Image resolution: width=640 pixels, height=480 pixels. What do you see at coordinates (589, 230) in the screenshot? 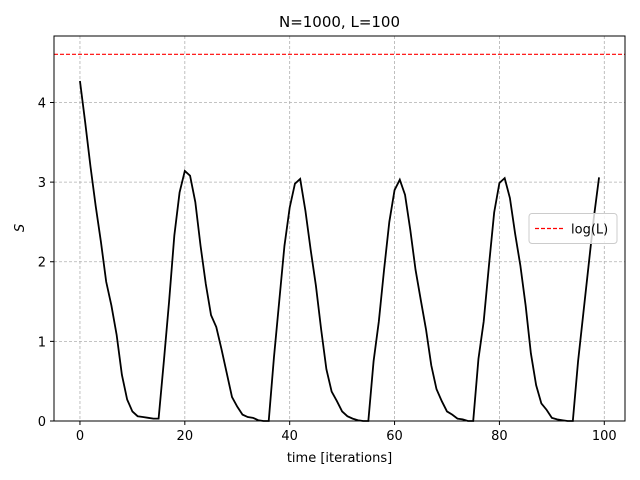
I see `legend-label: log(L)` at bounding box center [589, 230].